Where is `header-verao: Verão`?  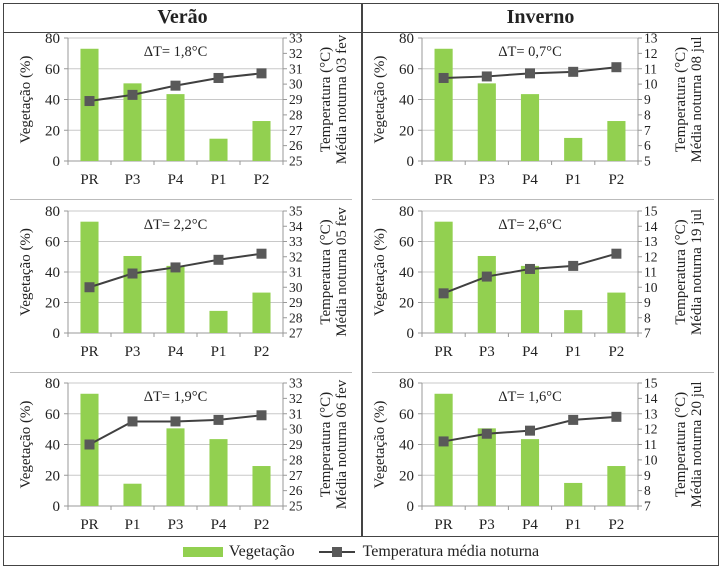
header-verao: Verão is located at coordinates (182, 18).